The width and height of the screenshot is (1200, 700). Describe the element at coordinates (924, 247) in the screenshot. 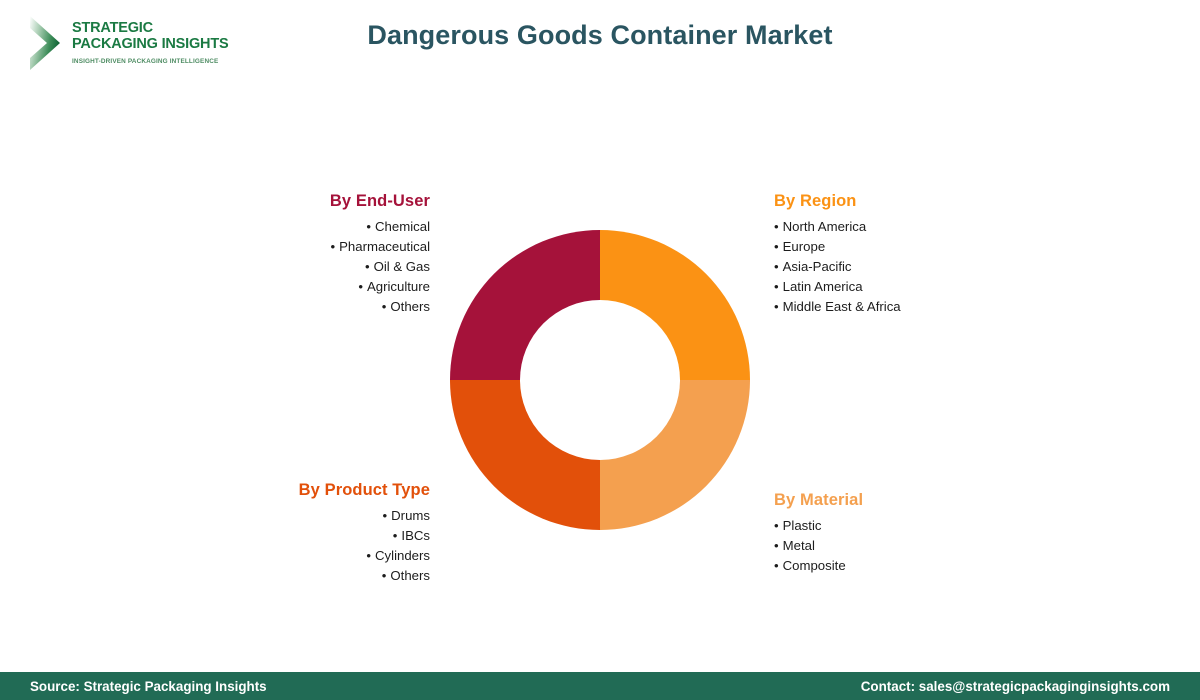

I see `list-item: • Europe` at that location.